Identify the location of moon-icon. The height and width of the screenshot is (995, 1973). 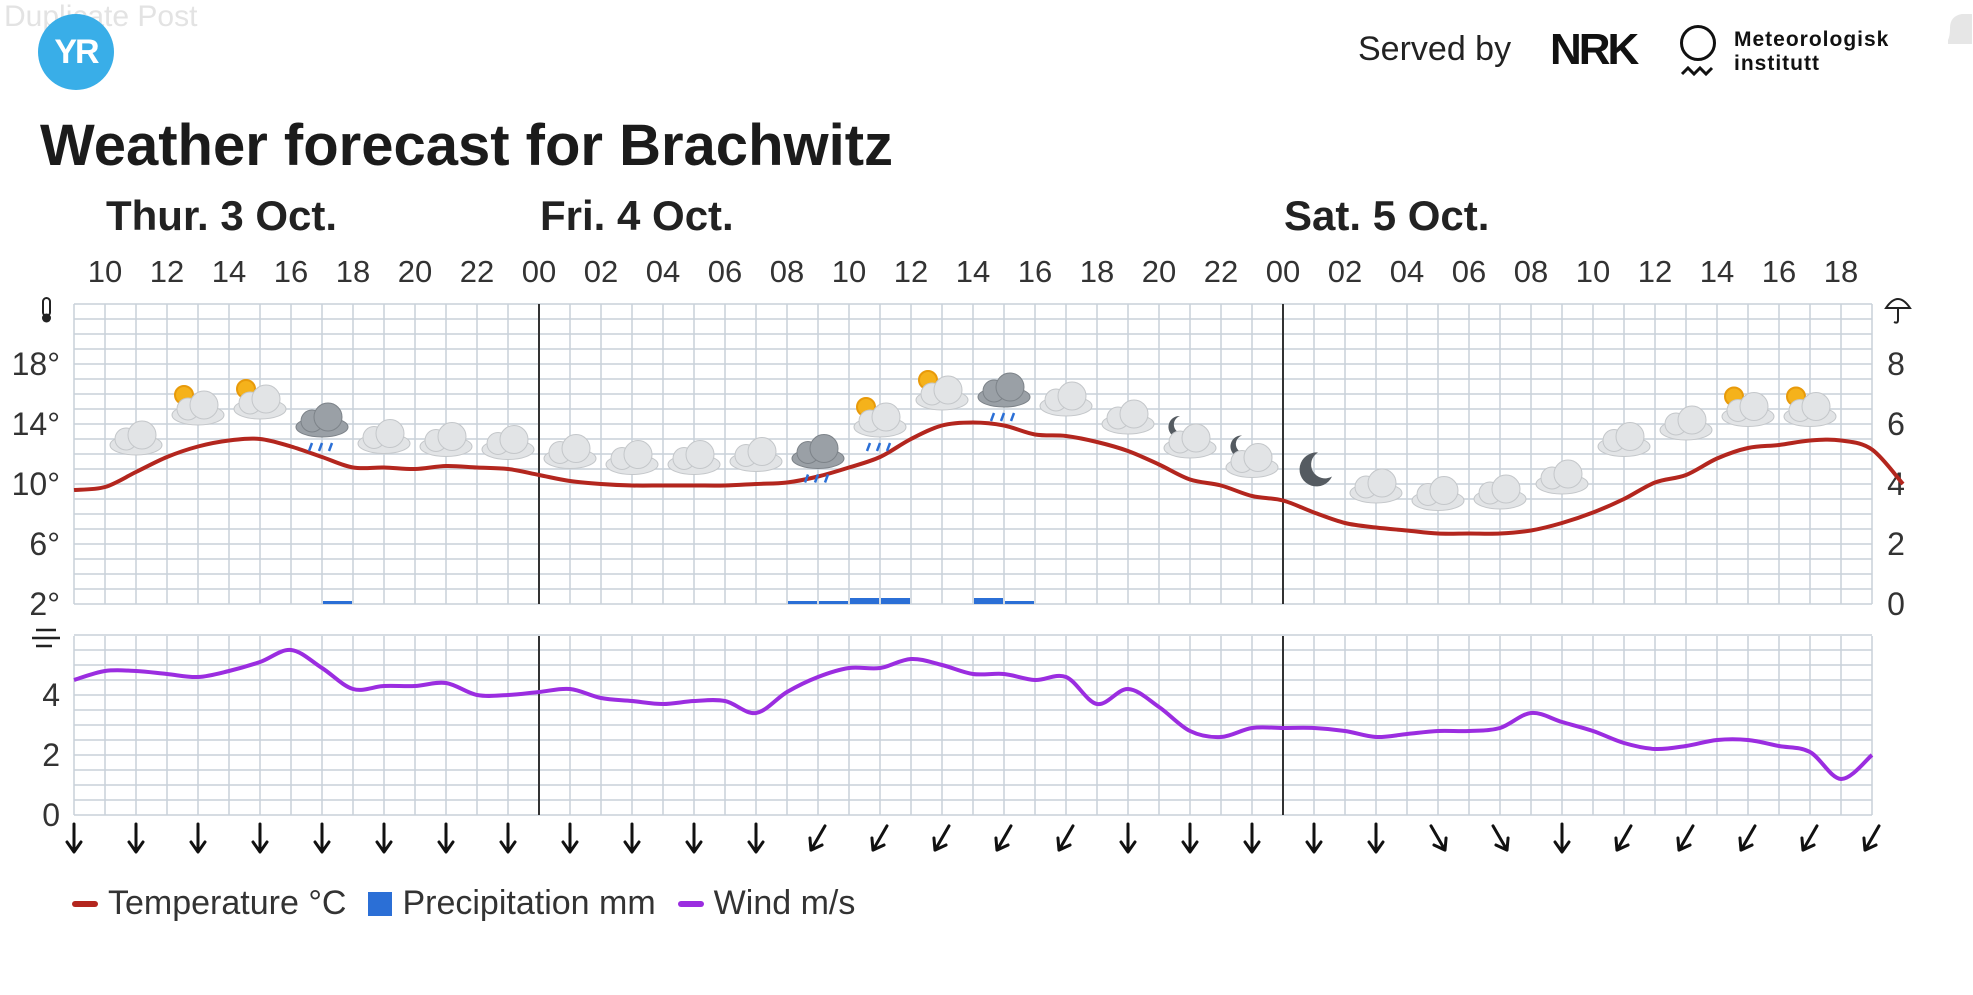
(1315, 469).